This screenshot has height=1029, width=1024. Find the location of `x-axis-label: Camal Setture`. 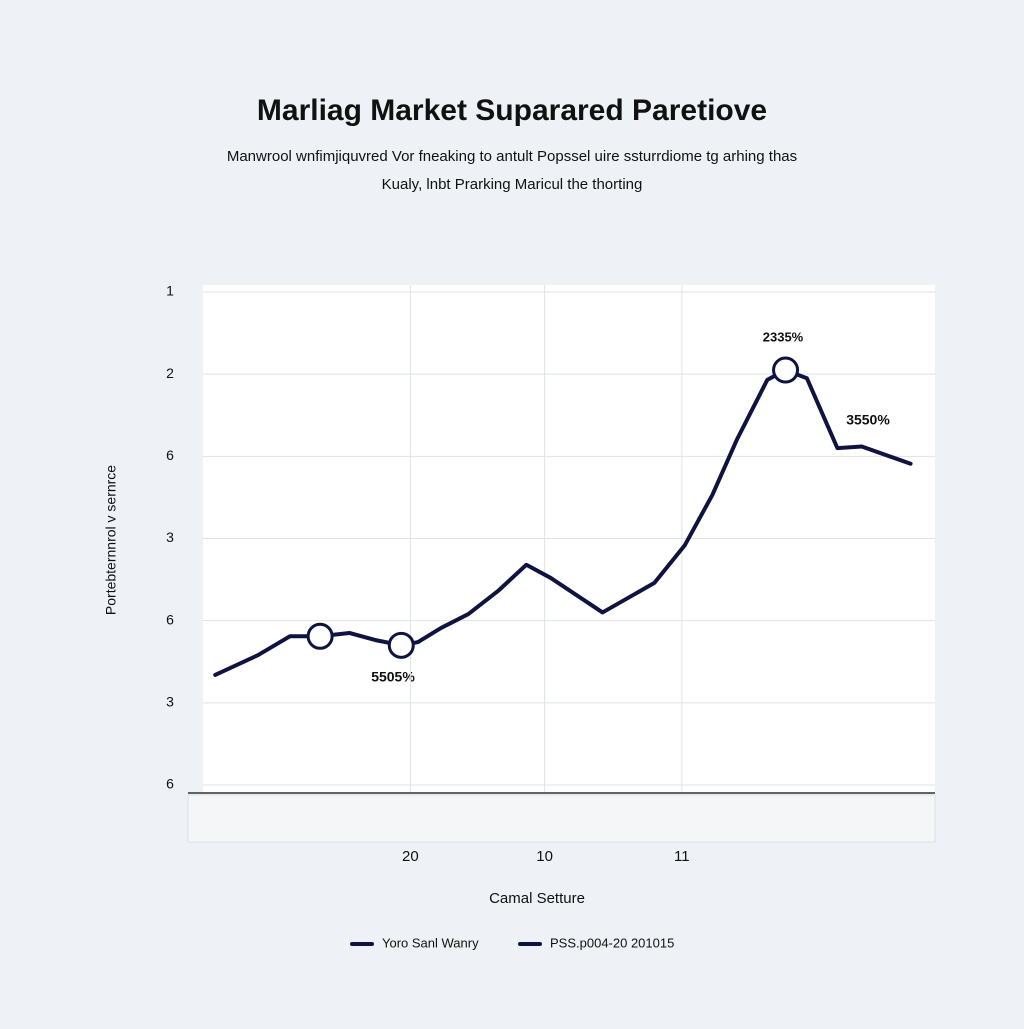

x-axis-label: Camal Setture is located at coordinates (537, 898).